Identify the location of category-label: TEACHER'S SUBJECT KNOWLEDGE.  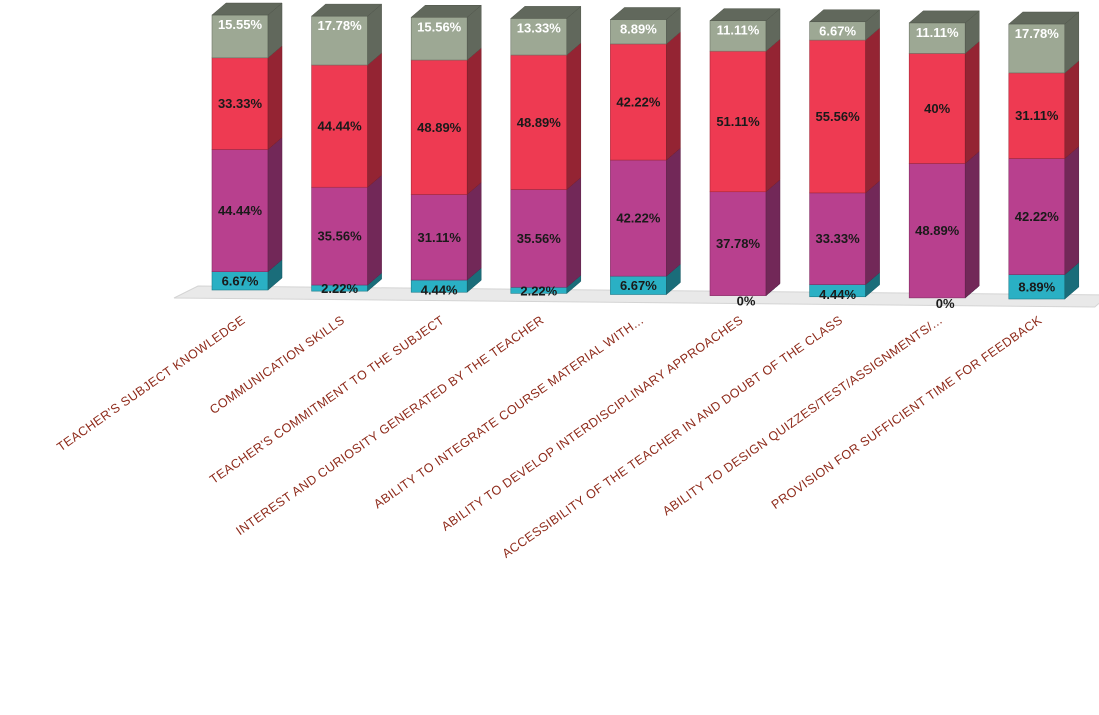
(150, 383).